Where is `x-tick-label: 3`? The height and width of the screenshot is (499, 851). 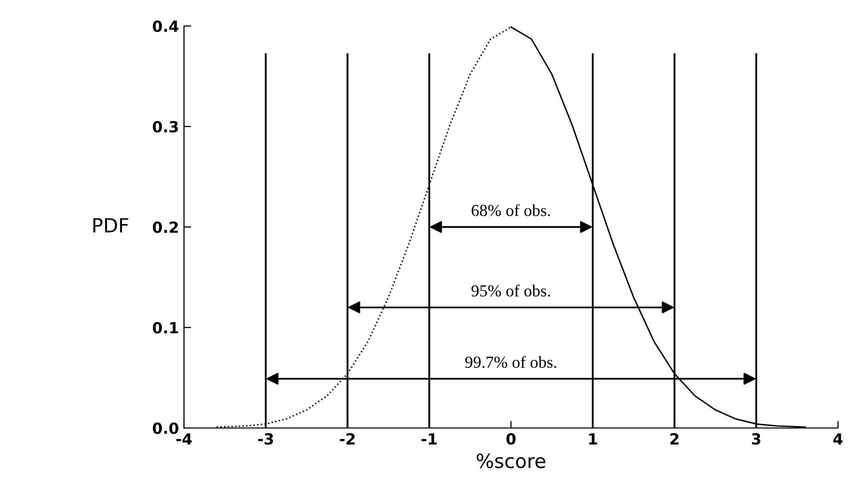 x-tick-label: 3 is located at coordinates (756, 439).